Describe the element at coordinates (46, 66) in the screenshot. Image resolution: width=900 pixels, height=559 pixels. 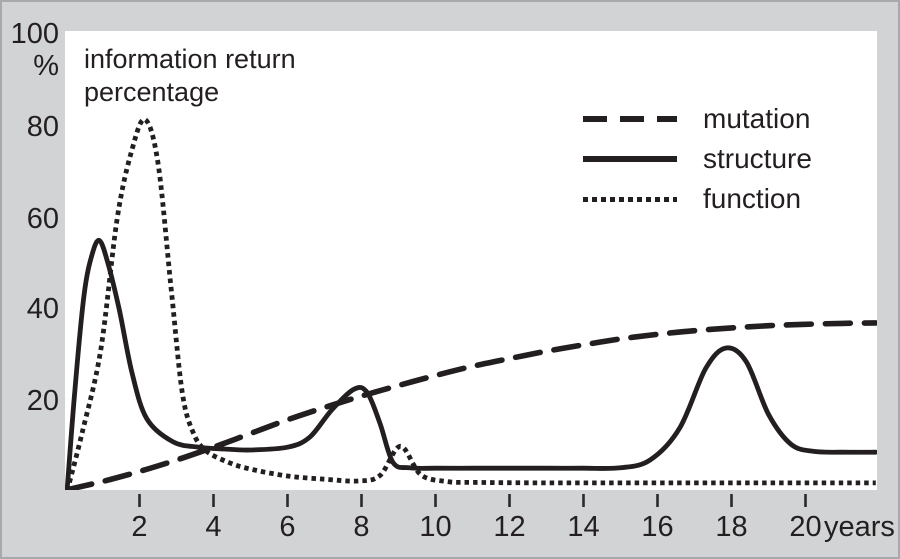
I see `y-axis-unit-label: %` at that location.